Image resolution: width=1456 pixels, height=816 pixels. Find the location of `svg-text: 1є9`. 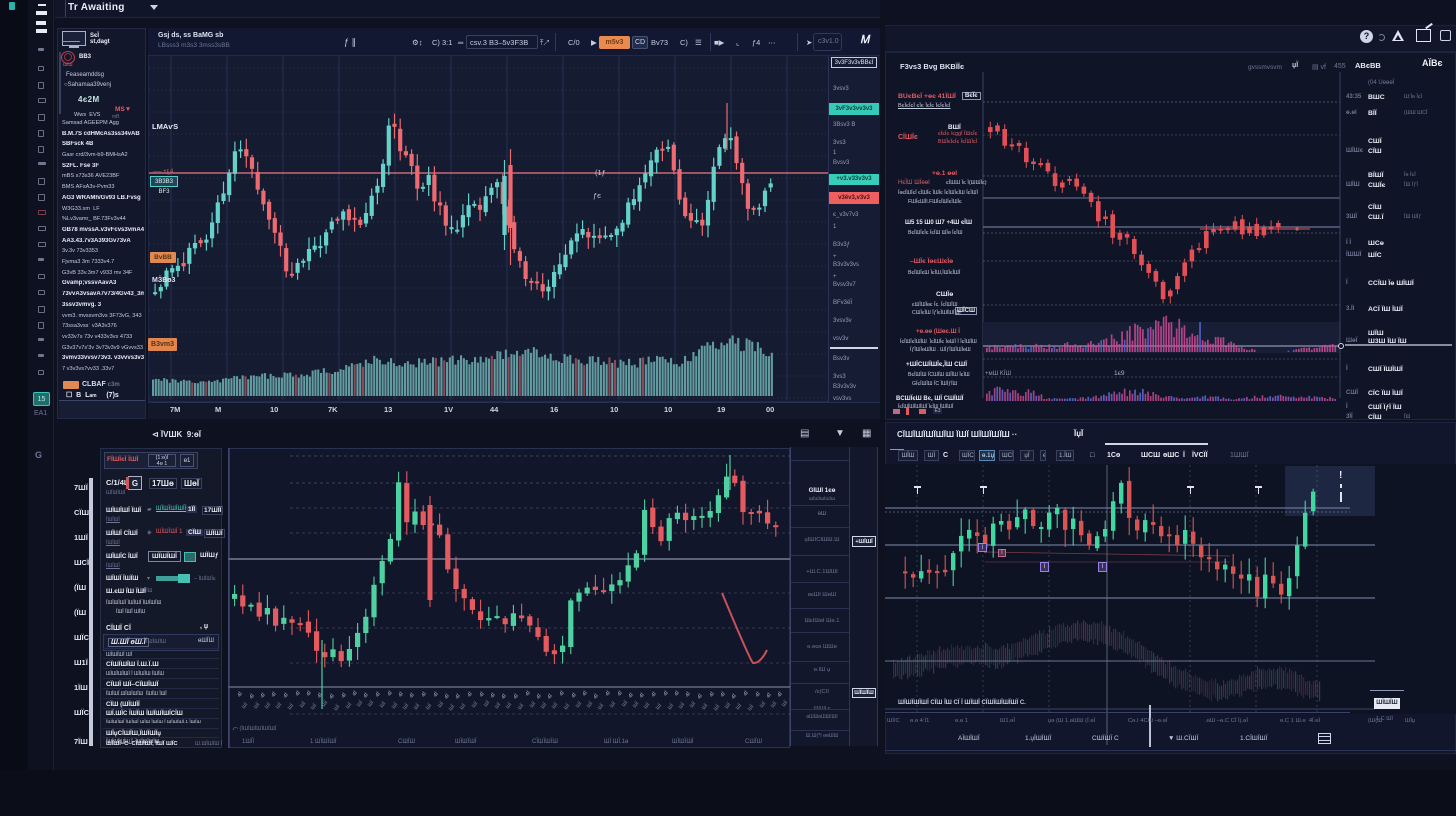

svg-text: 1є9 is located at coordinates (1119, 373).